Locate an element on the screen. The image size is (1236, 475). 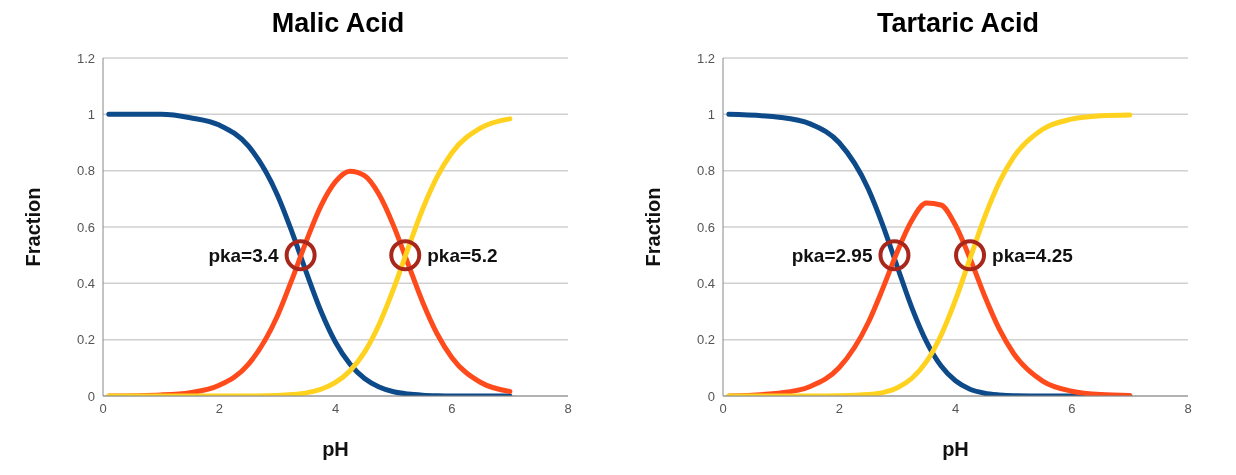
chart-title: Malic Acid is located at coordinates (338, 24).